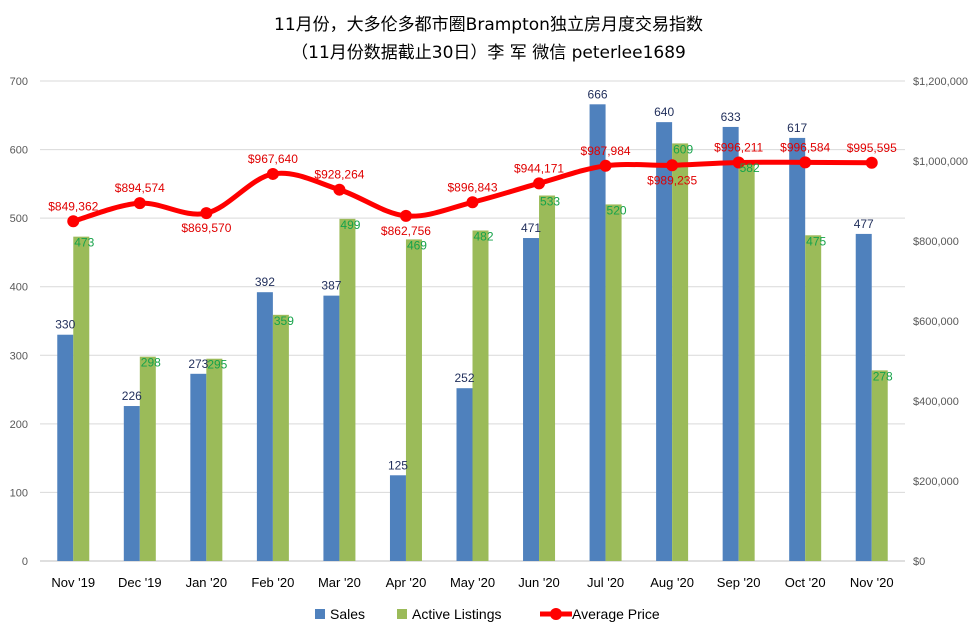 This screenshot has width=977, height=638. What do you see at coordinates (406, 582) in the screenshot?
I see `x-tick-label: Apr '20` at bounding box center [406, 582].